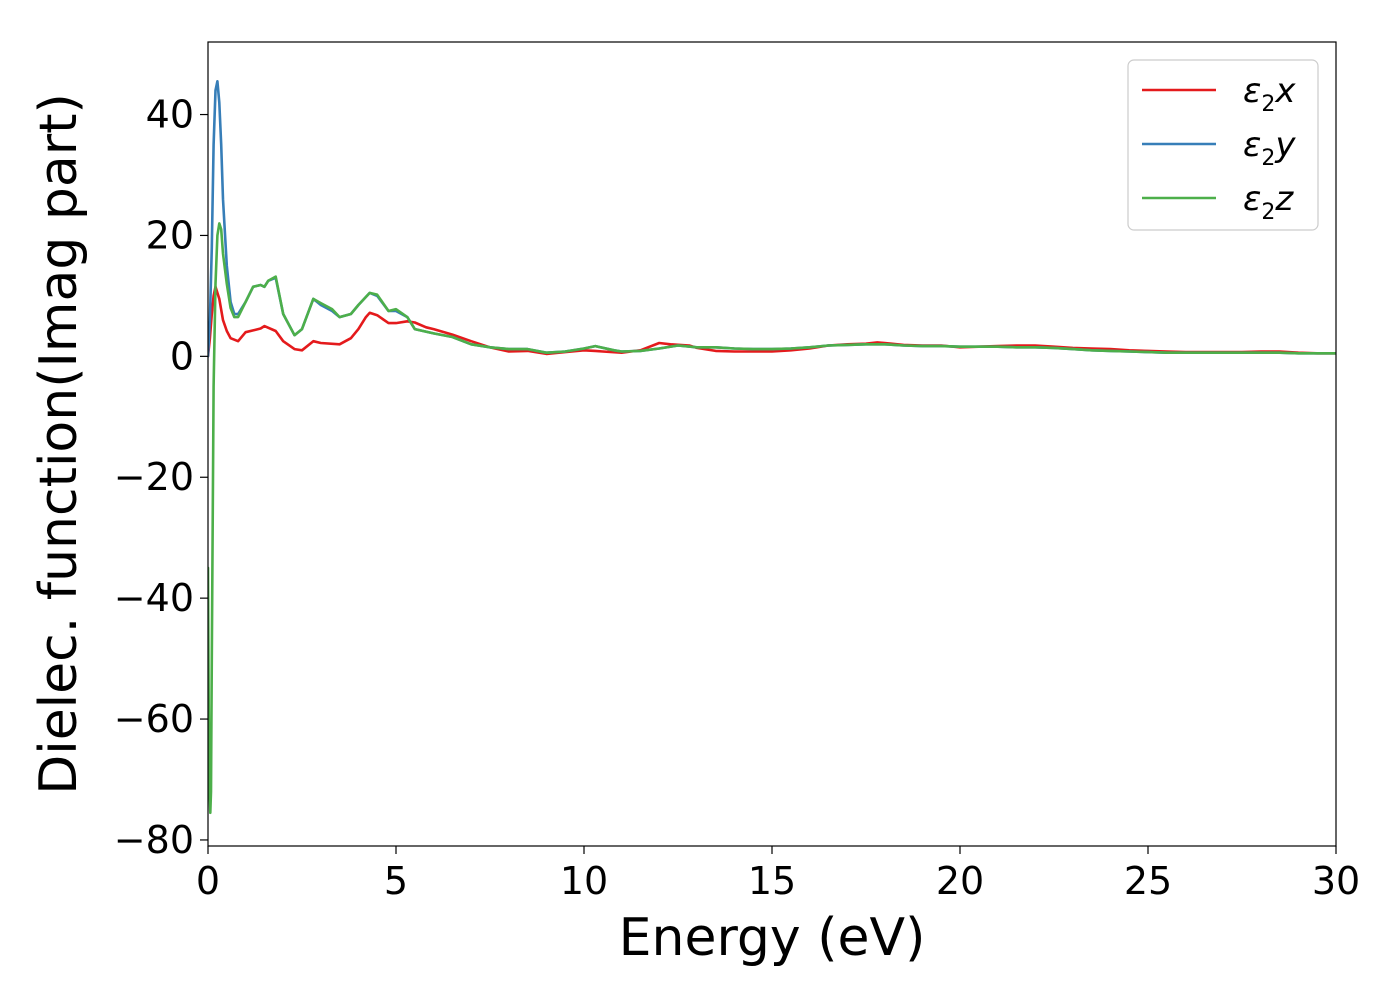 This screenshot has width=1400, height=1000. I want to click on x-tick-label: 10, so click(584, 881).